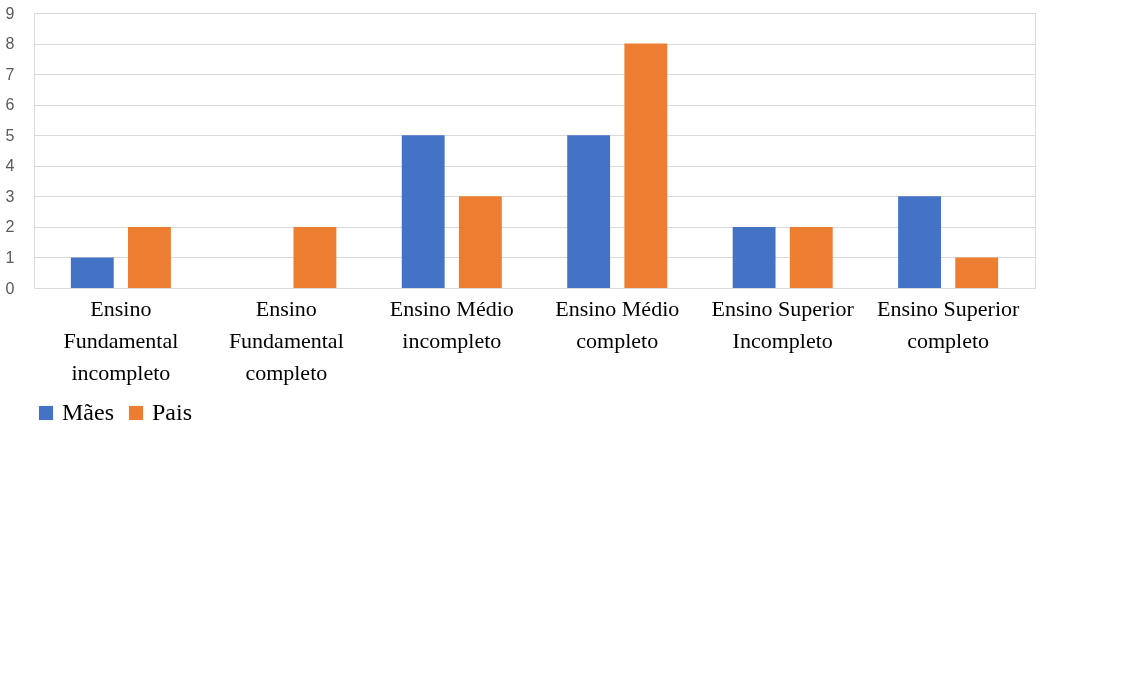 The height and width of the screenshot is (675, 1148). What do you see at coordinates (783, 324) in the screenshot?
I see `x-tick-label: Ensino Superior Incompleto` at bounding box center [783, 324].